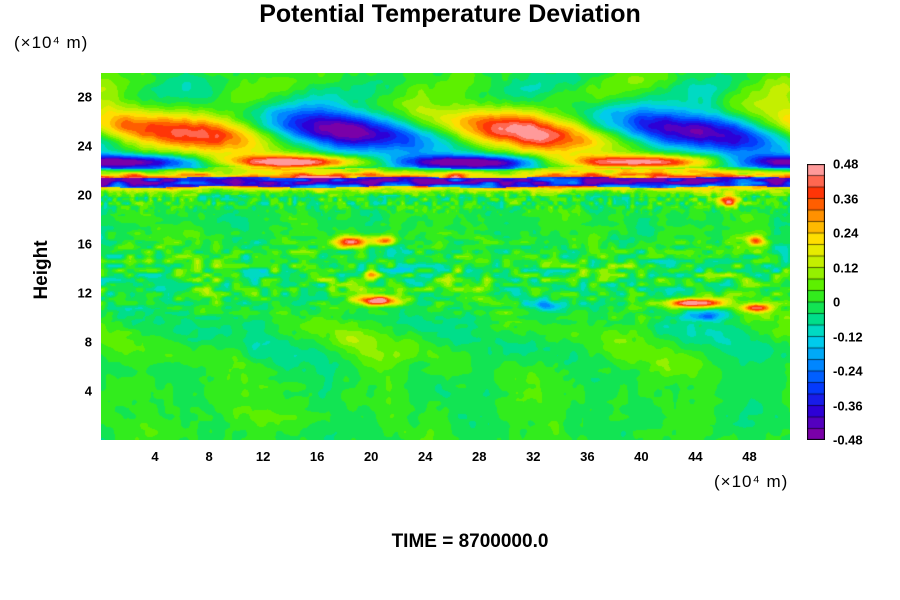 This screenshot has width=900, height=600. I want to click on y-tick-label: 12, so click(84, 293).